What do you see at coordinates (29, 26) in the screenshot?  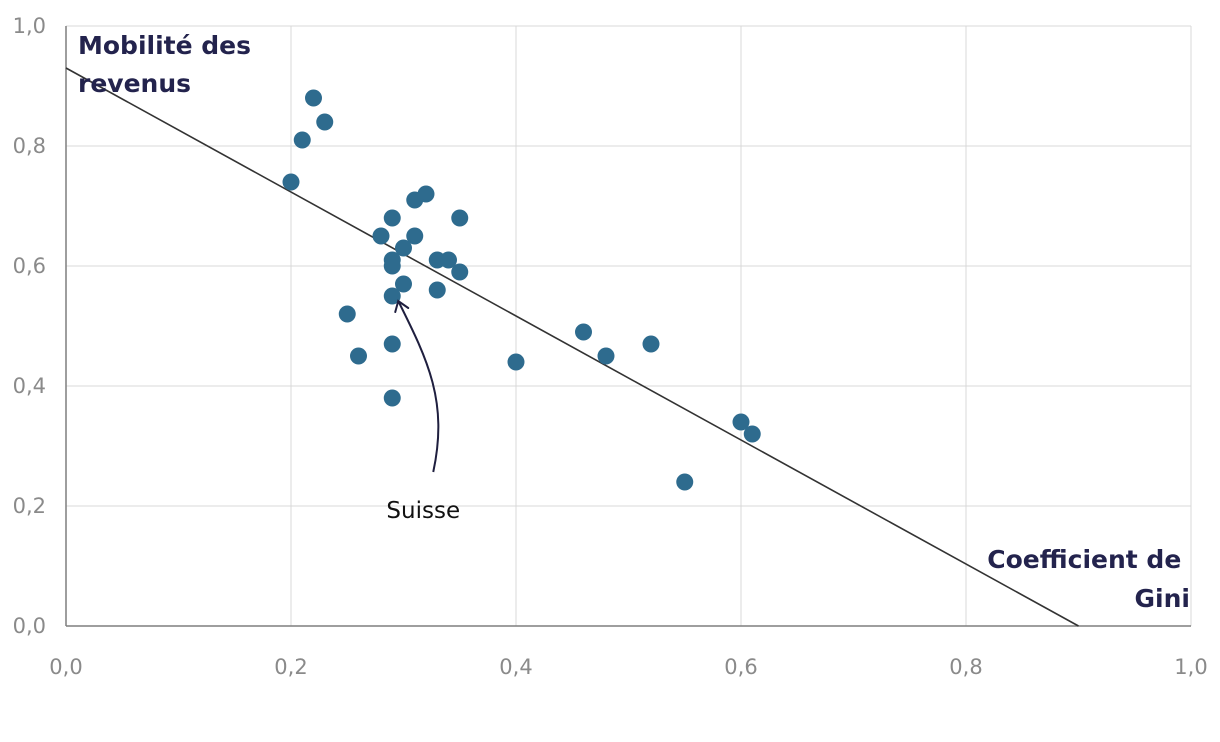 I see `y-tick-label: 1,0` at bounding box center [29, 26].